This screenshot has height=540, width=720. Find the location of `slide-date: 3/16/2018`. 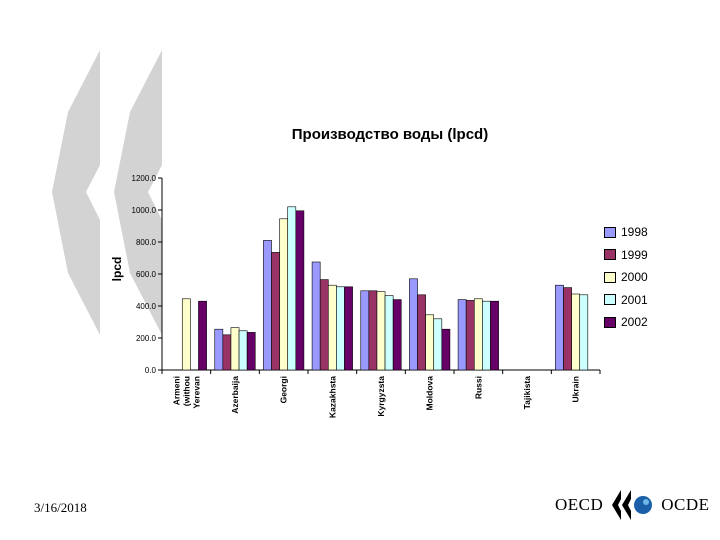

slide-date: 3/16/2018 is located at coordinates (60, 507).